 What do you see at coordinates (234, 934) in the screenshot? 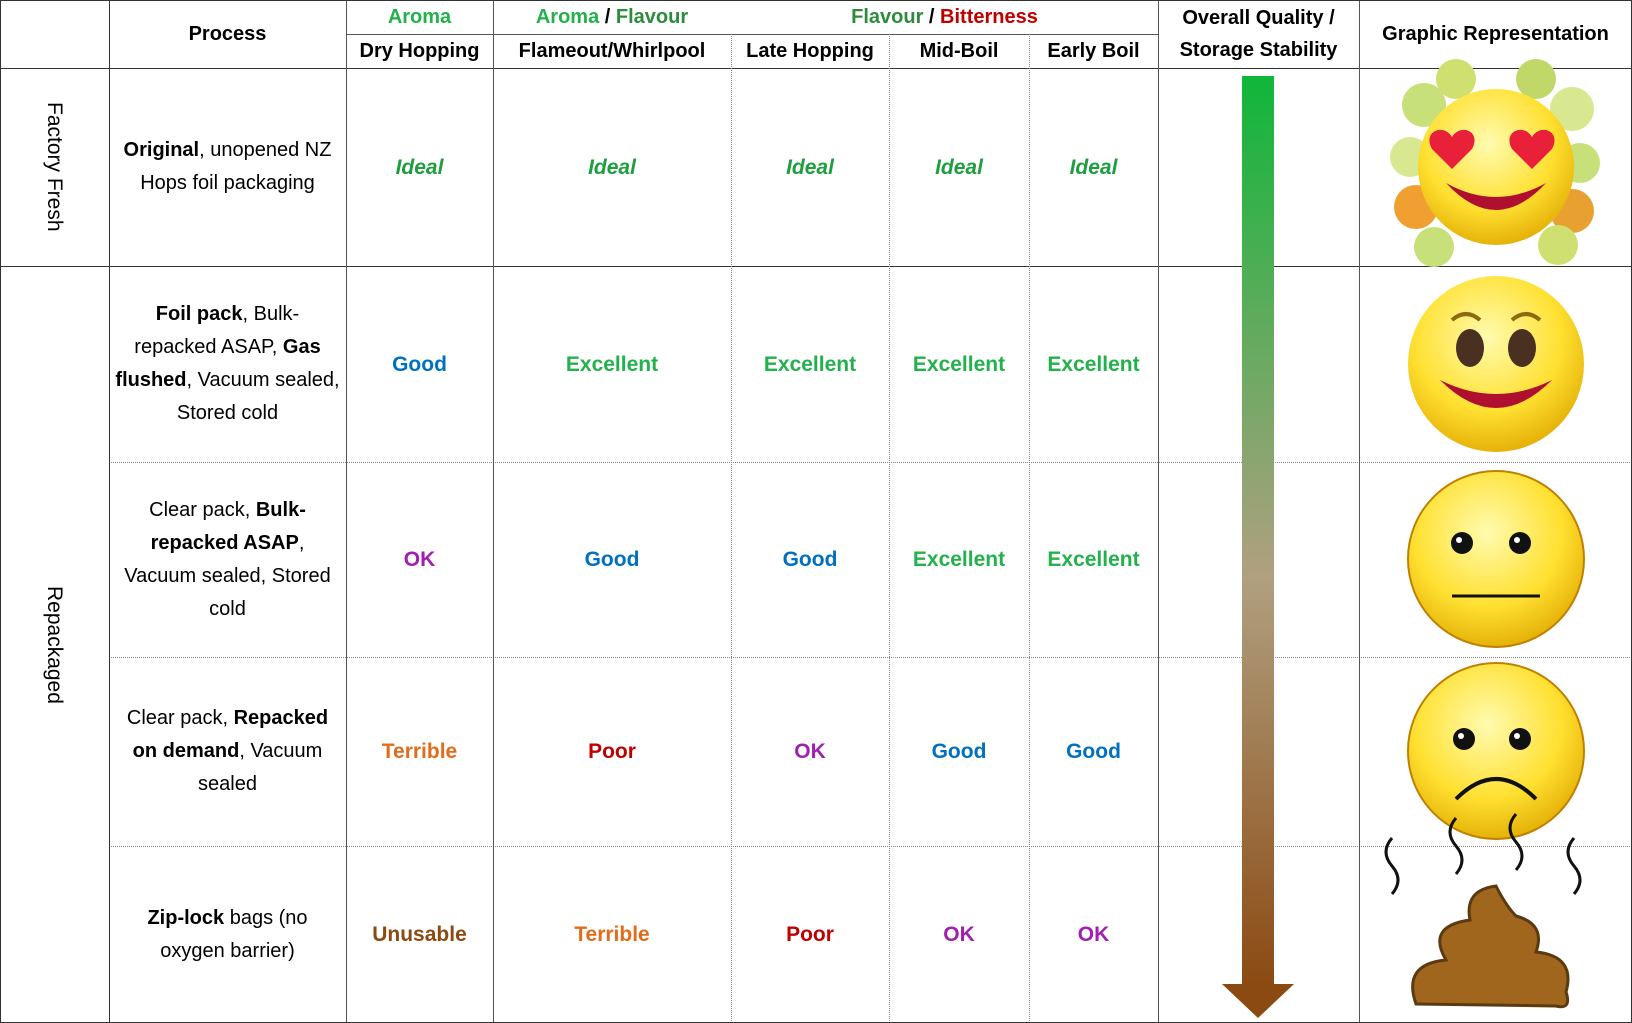
I see `process-segment: bags (no oxygen barrier)` at bounding box center [234, 934].